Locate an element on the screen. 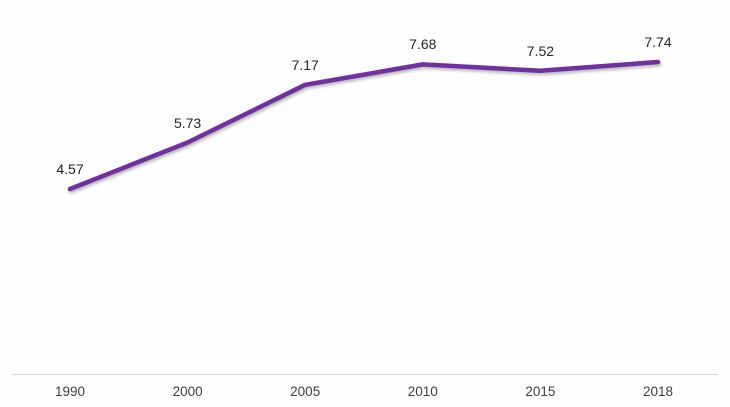  data-label: 7.74 is located at coordinates (658, 42).